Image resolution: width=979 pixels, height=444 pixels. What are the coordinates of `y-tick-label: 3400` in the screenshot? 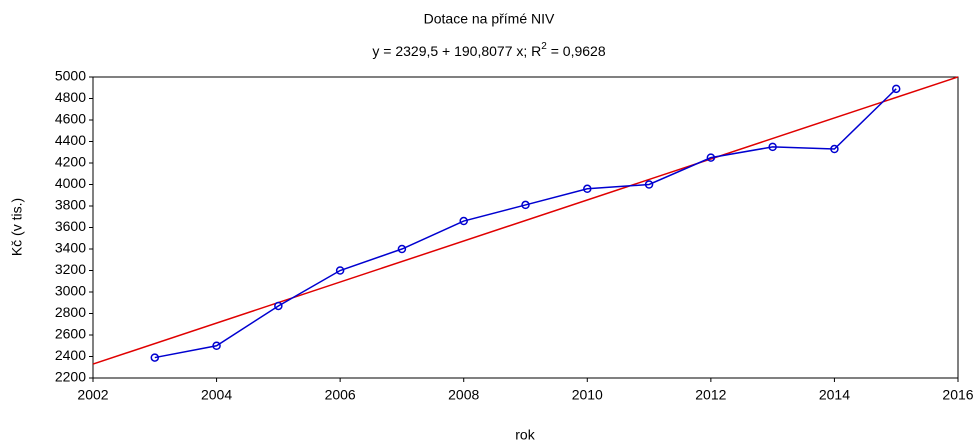 It's located at (70, 248).